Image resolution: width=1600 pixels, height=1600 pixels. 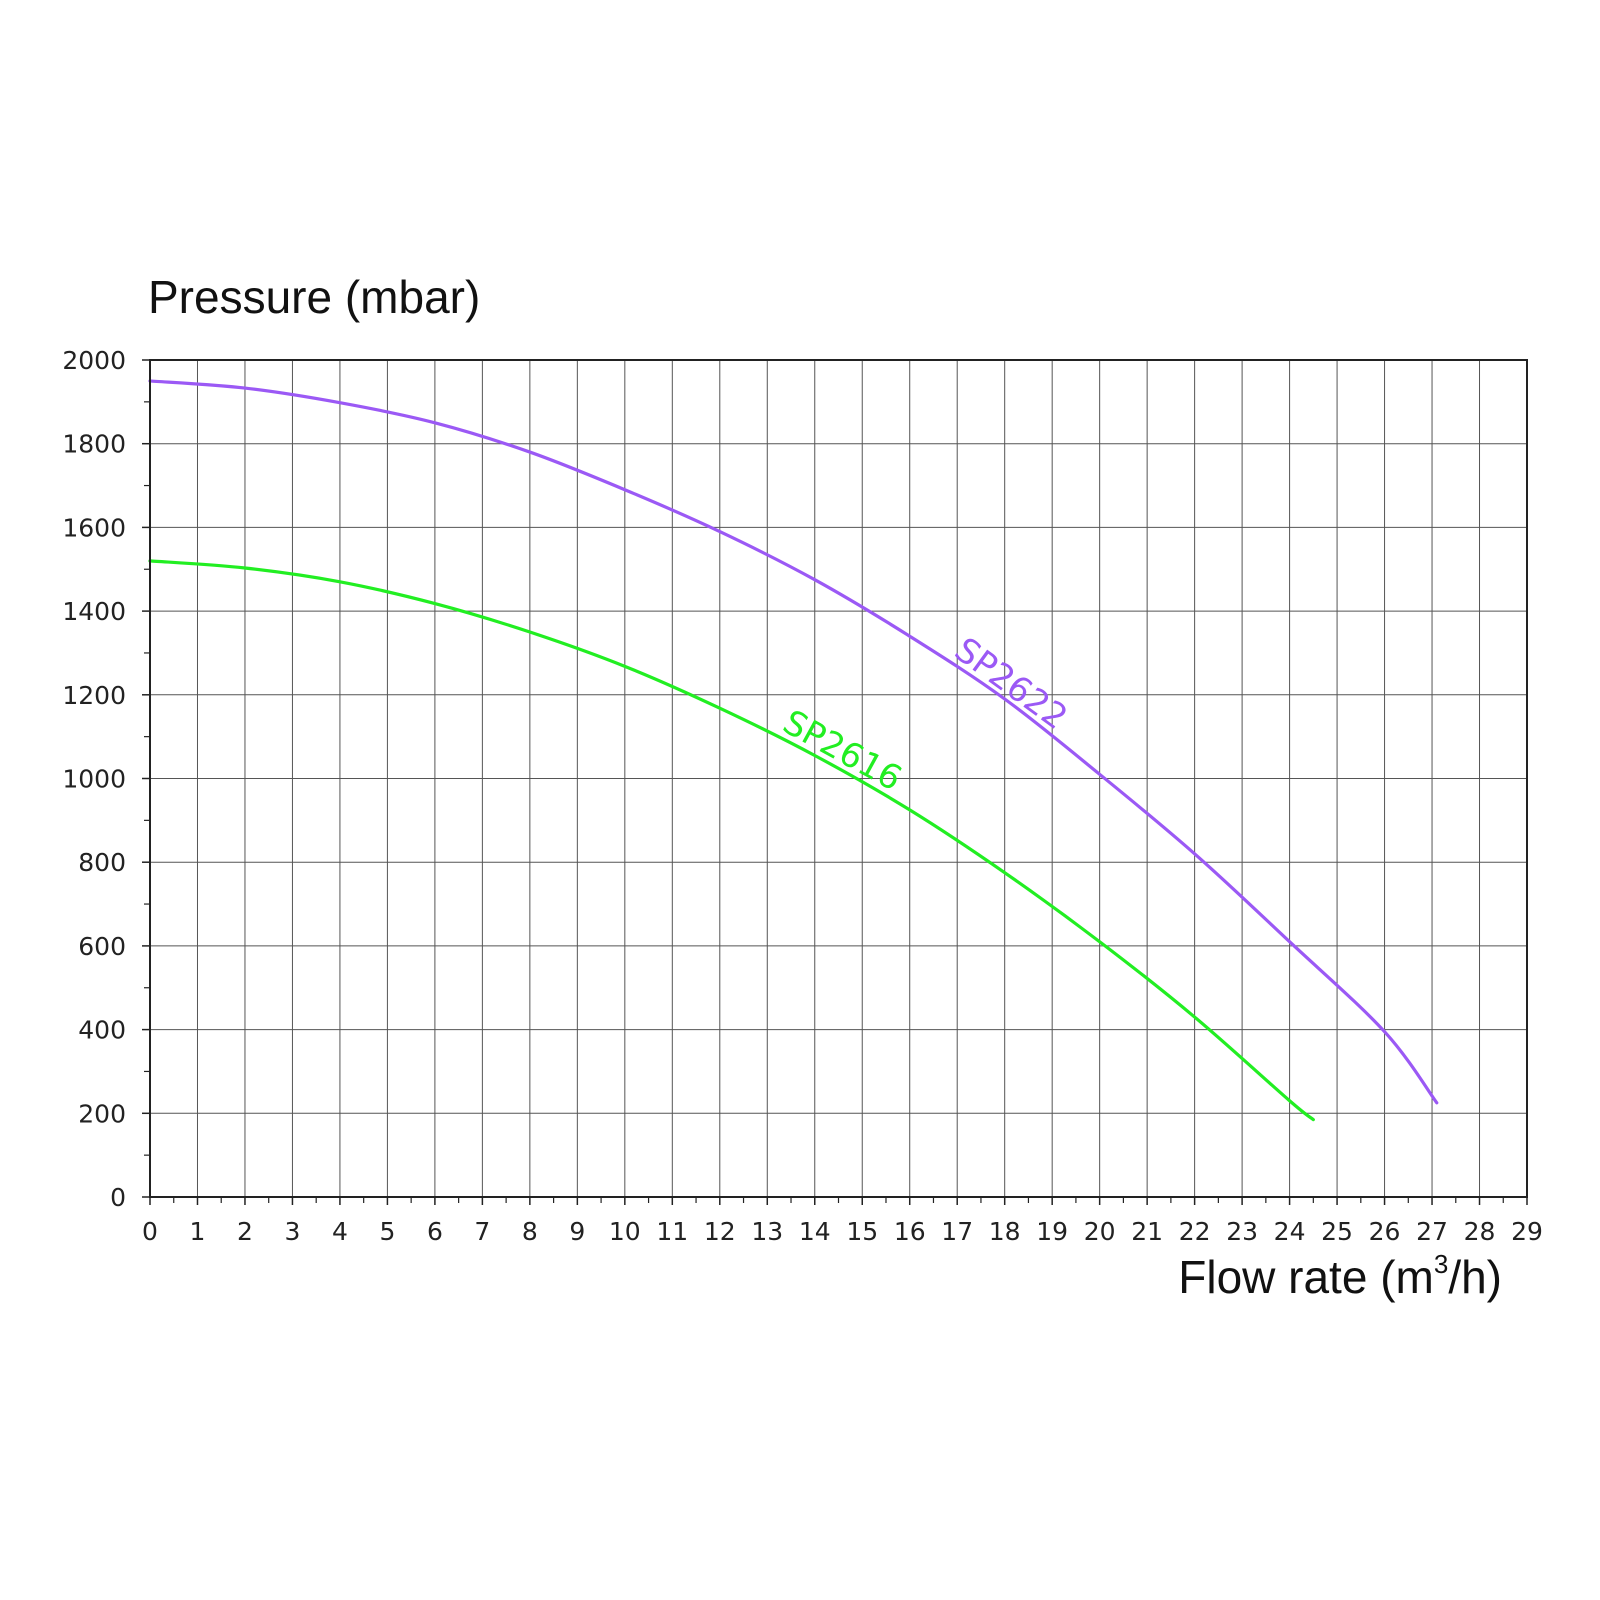 I want to click on x-tick-label-5: 5, so click(x=387, y=1231).